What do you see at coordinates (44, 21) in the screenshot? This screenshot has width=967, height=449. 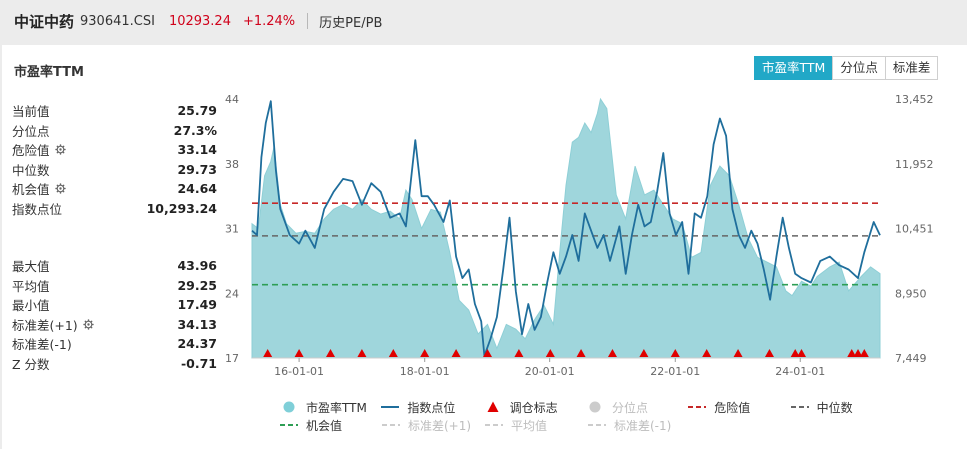 I see `index-name: 中证中药` at bounding box center [44, 21].